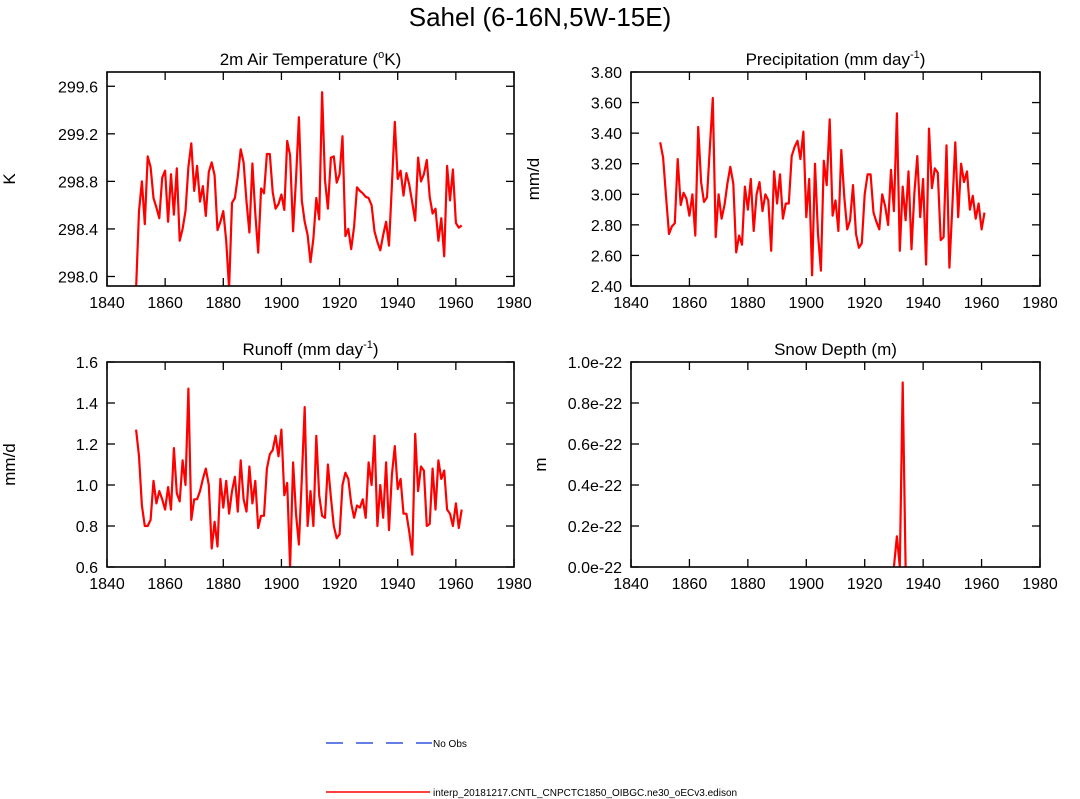 The height and width of the screenshot is (799, 1080). Describe the element at coordinates (87, 404) in the screenshot. I see `y-tick-label: 1.4` at that location.